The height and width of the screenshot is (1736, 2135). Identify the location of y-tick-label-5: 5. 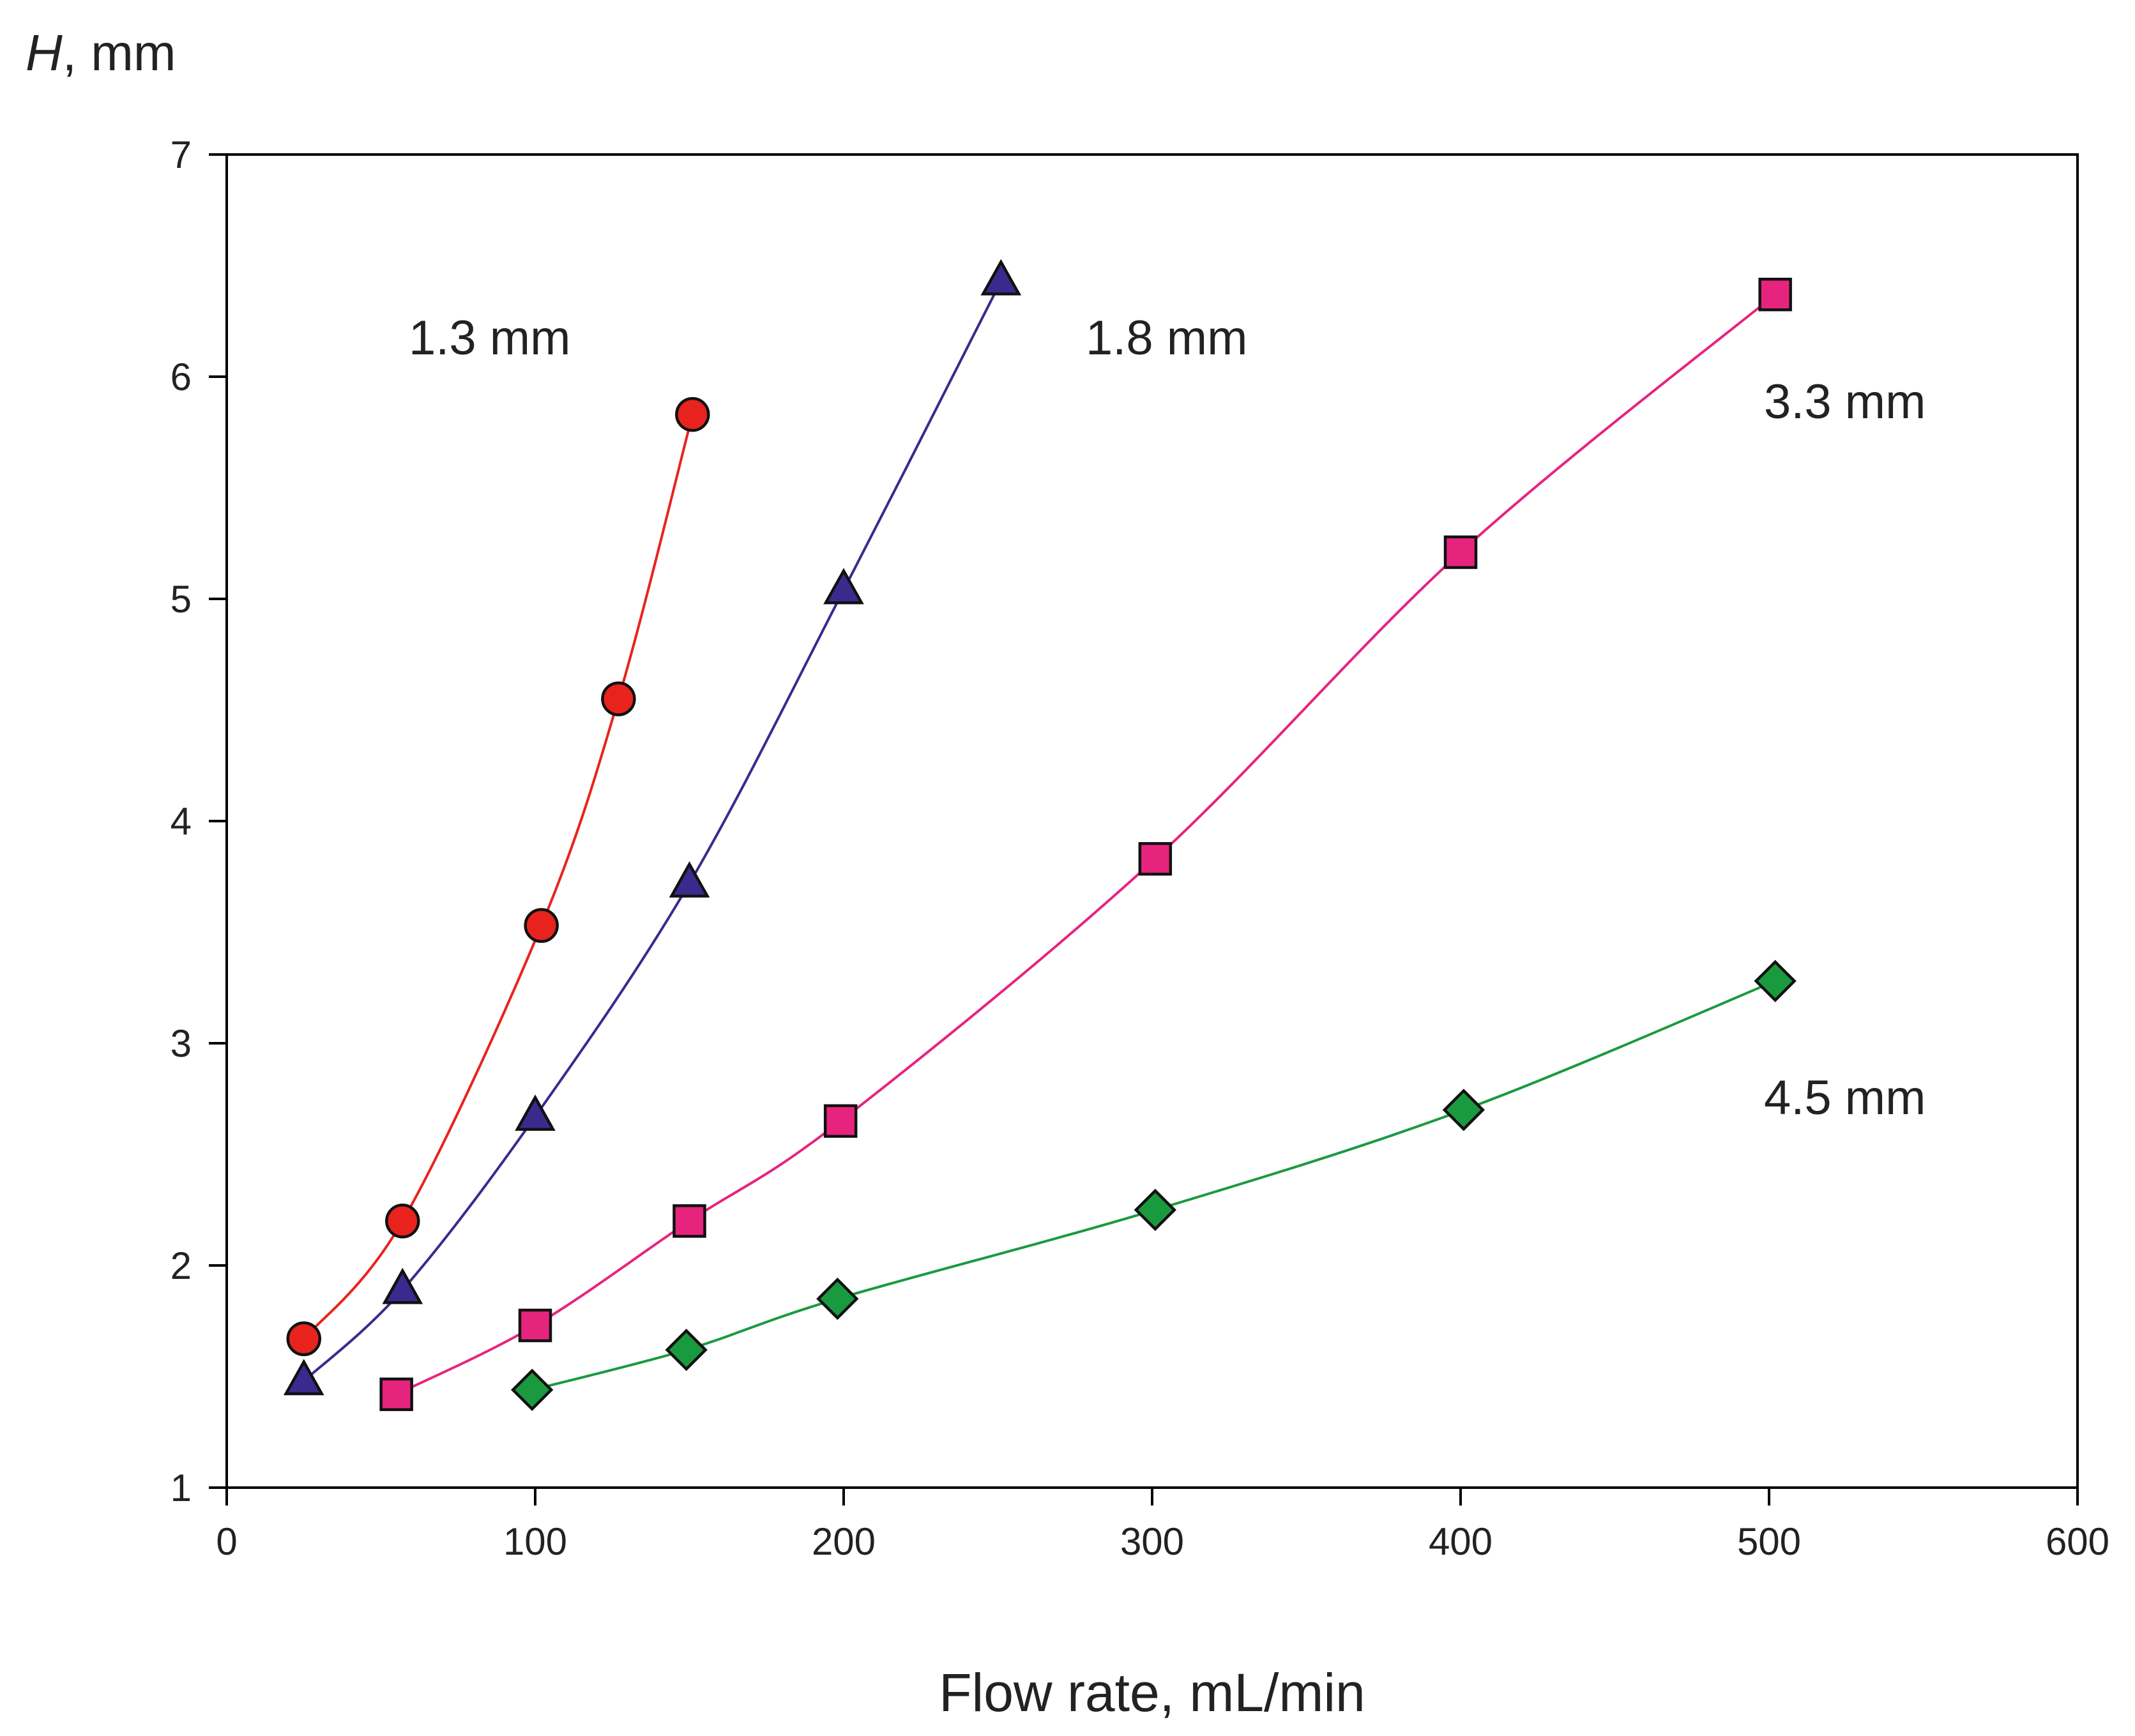
(182, 599).